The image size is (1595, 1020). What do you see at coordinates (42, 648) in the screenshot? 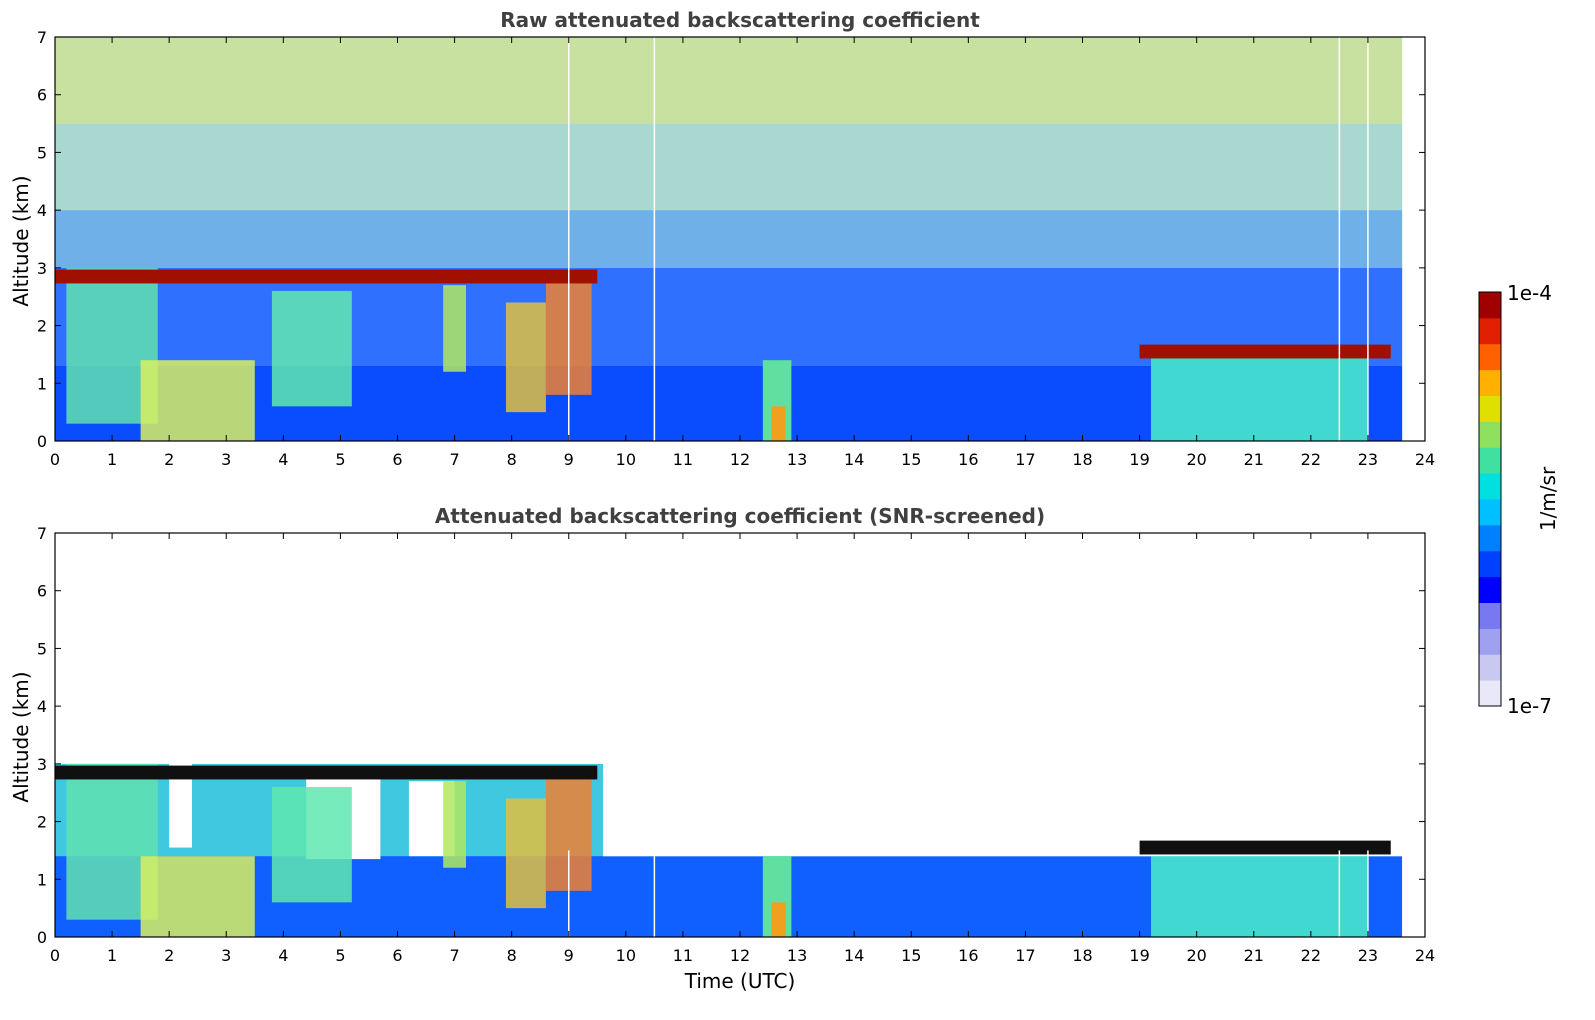
I see `p1-y-tick-label: 5` at bounding box center [42, 648].